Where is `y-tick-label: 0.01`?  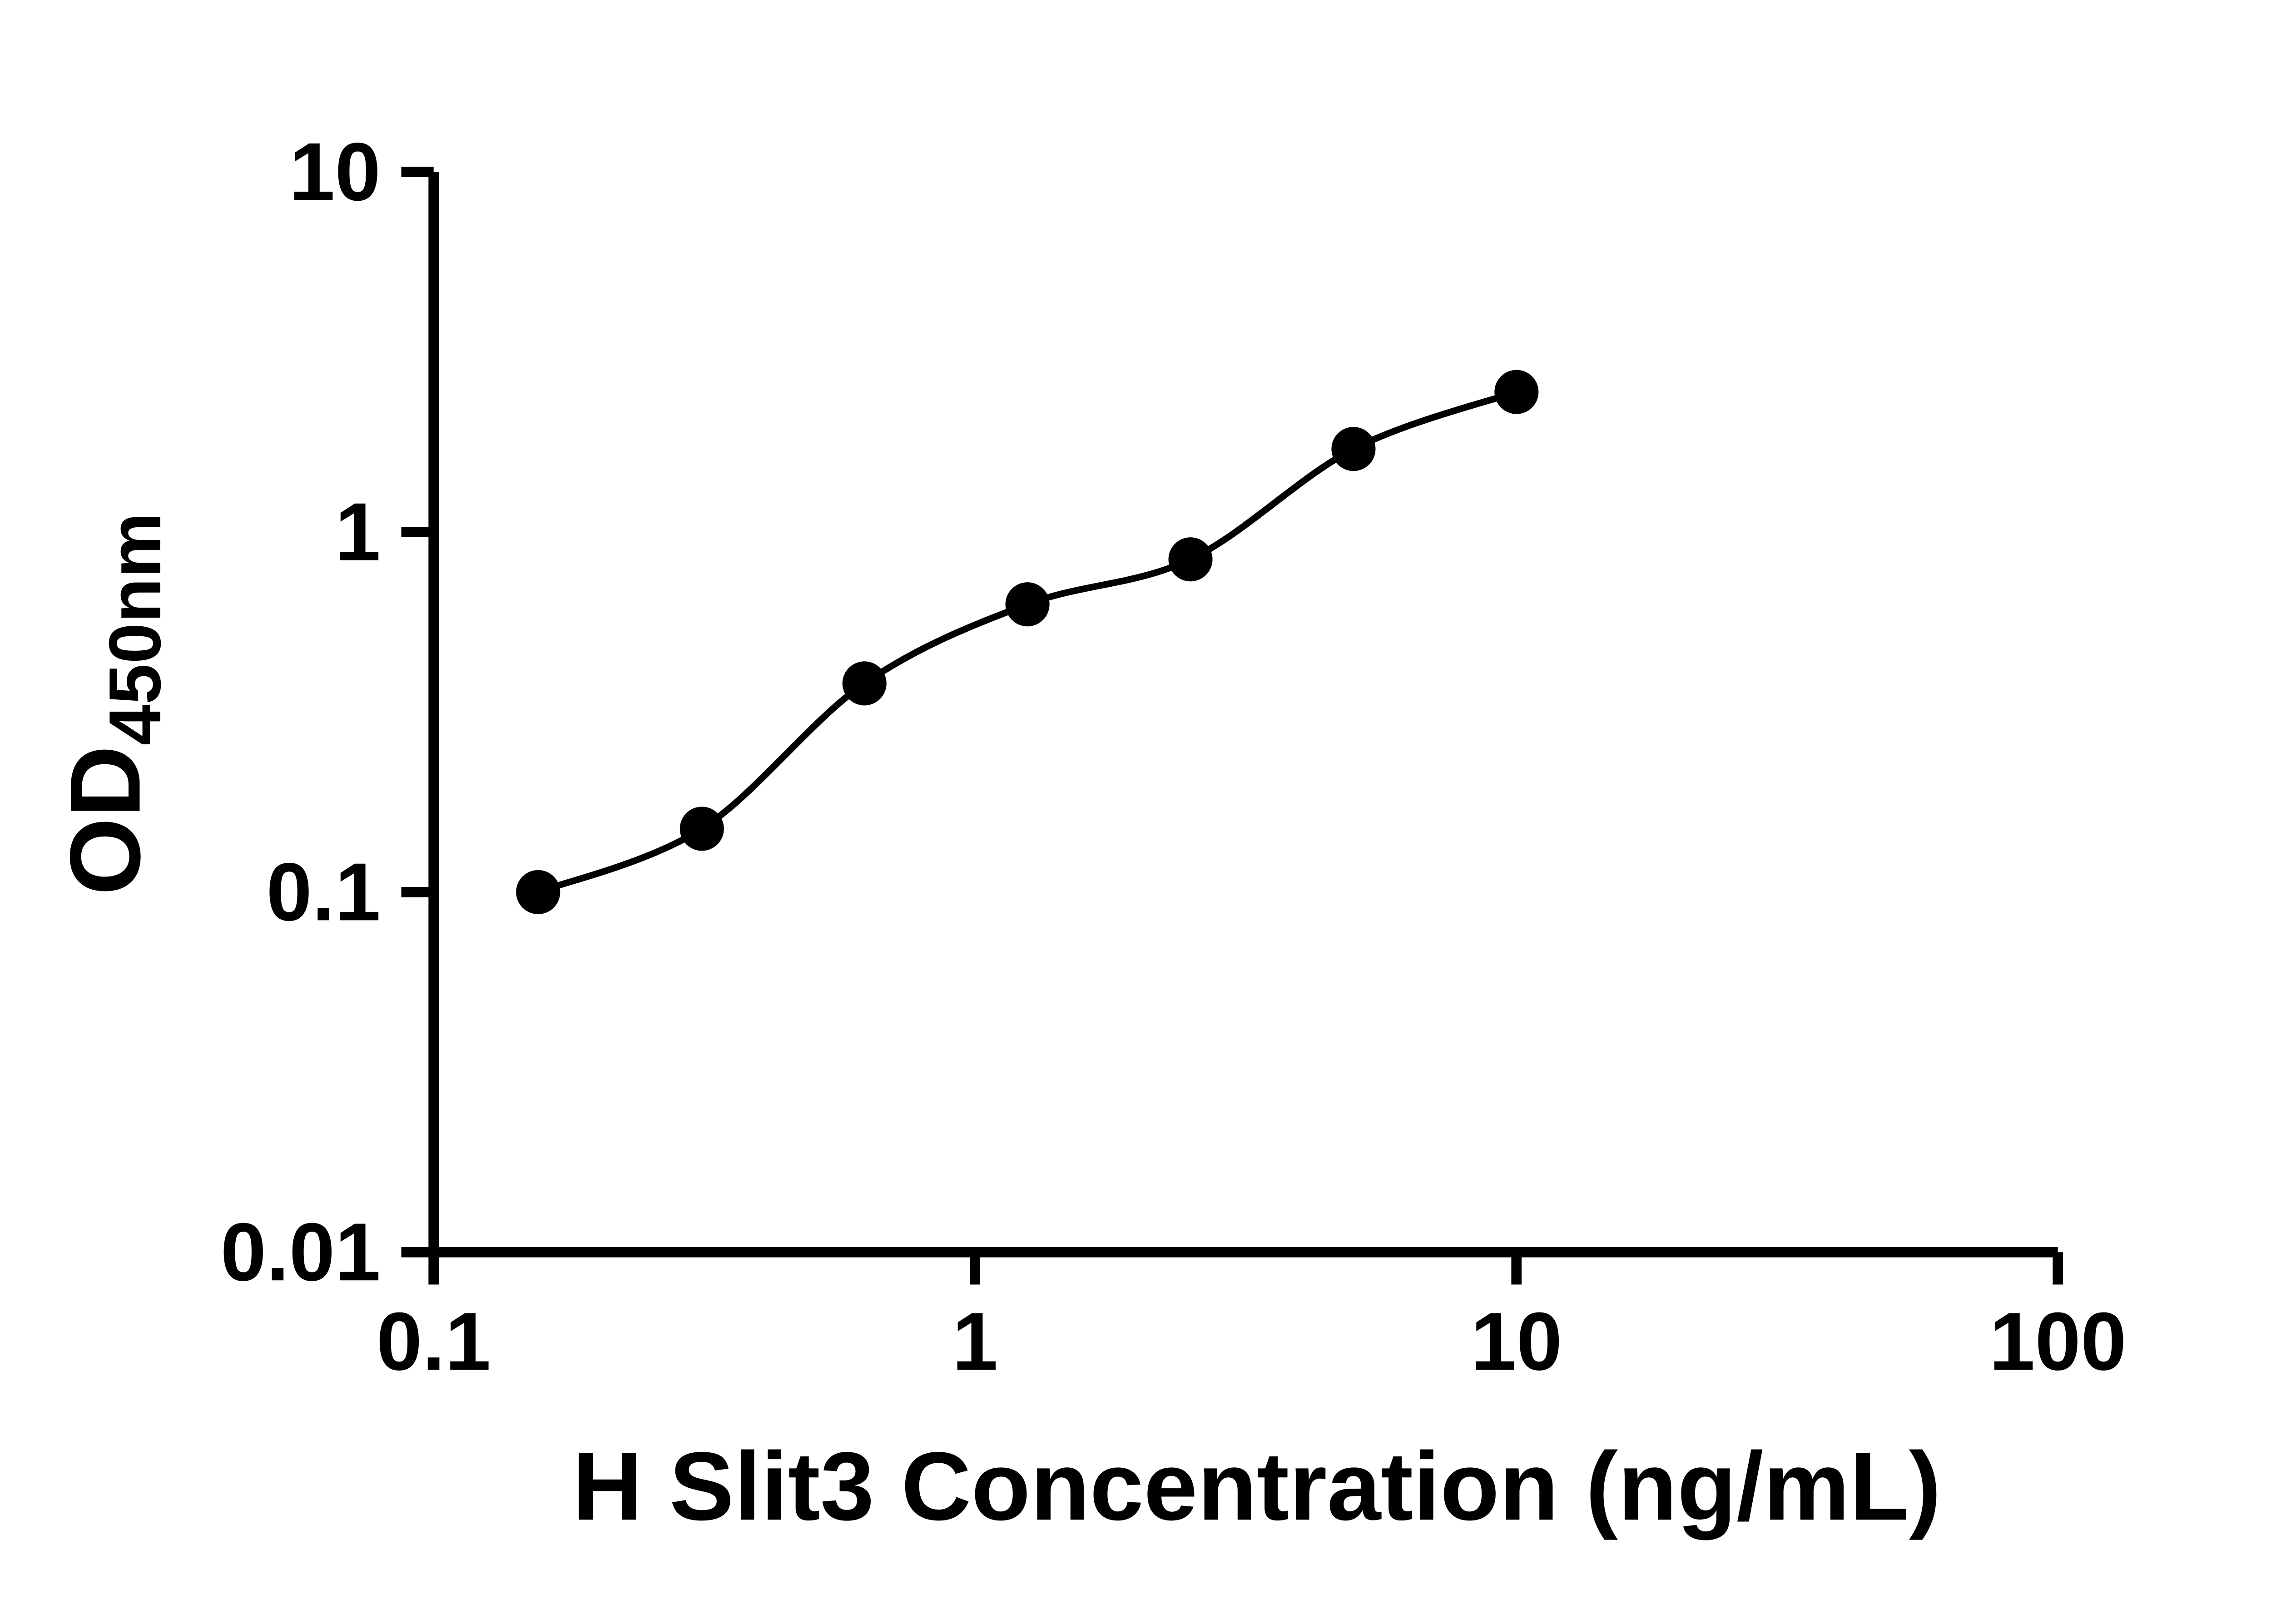 y-tick-label: 0.01 is located at coordinates (300, 1252).